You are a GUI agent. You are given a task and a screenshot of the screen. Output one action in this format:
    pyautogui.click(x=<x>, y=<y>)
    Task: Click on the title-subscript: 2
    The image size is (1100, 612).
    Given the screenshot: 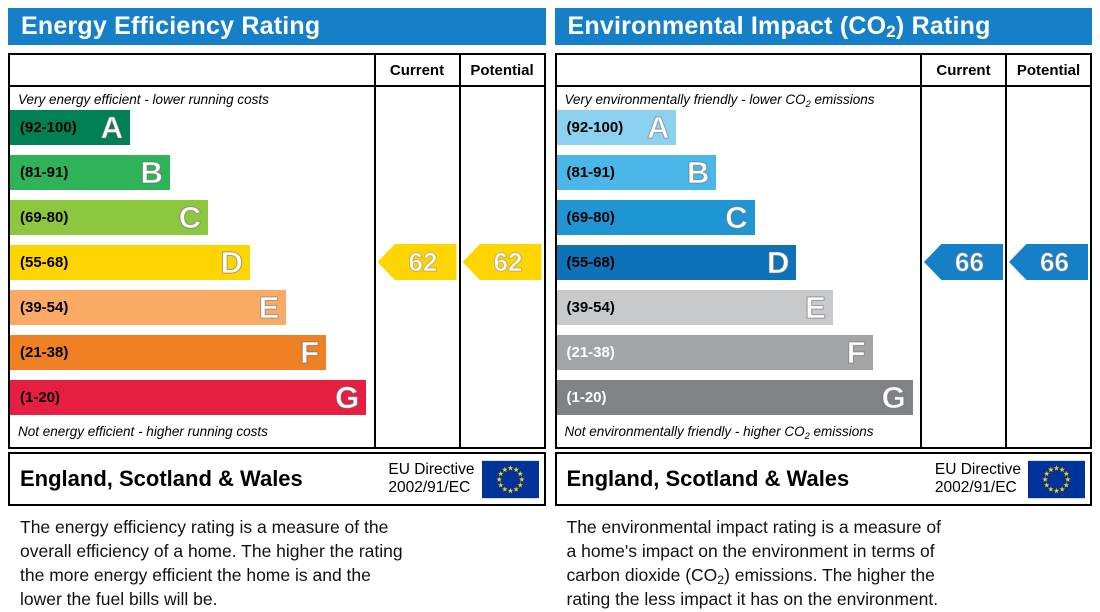 What is the action you would take?
    pyautogui.click(x=891, y=31)
    